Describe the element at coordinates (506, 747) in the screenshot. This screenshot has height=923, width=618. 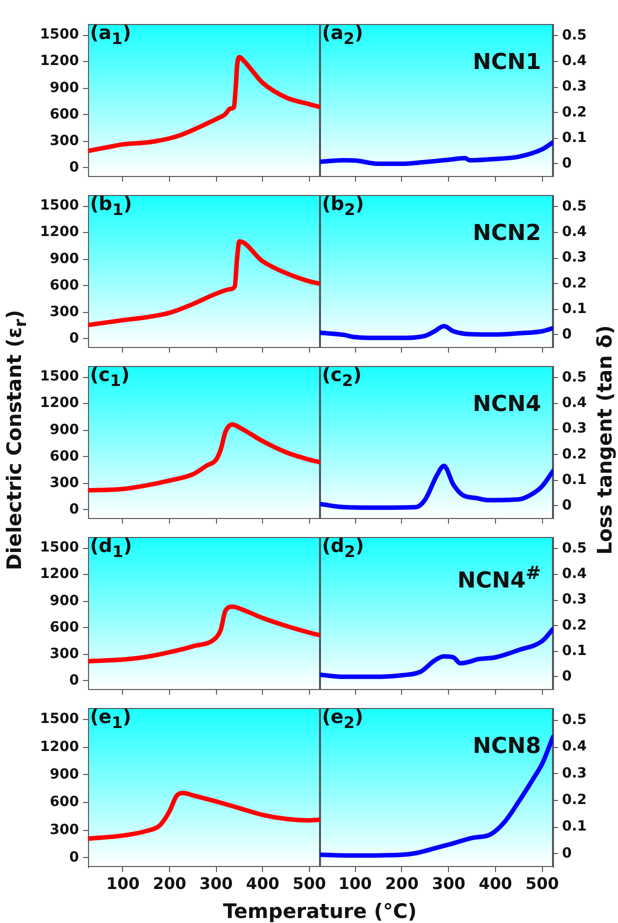
I see `annotation: NCN8` at that location.